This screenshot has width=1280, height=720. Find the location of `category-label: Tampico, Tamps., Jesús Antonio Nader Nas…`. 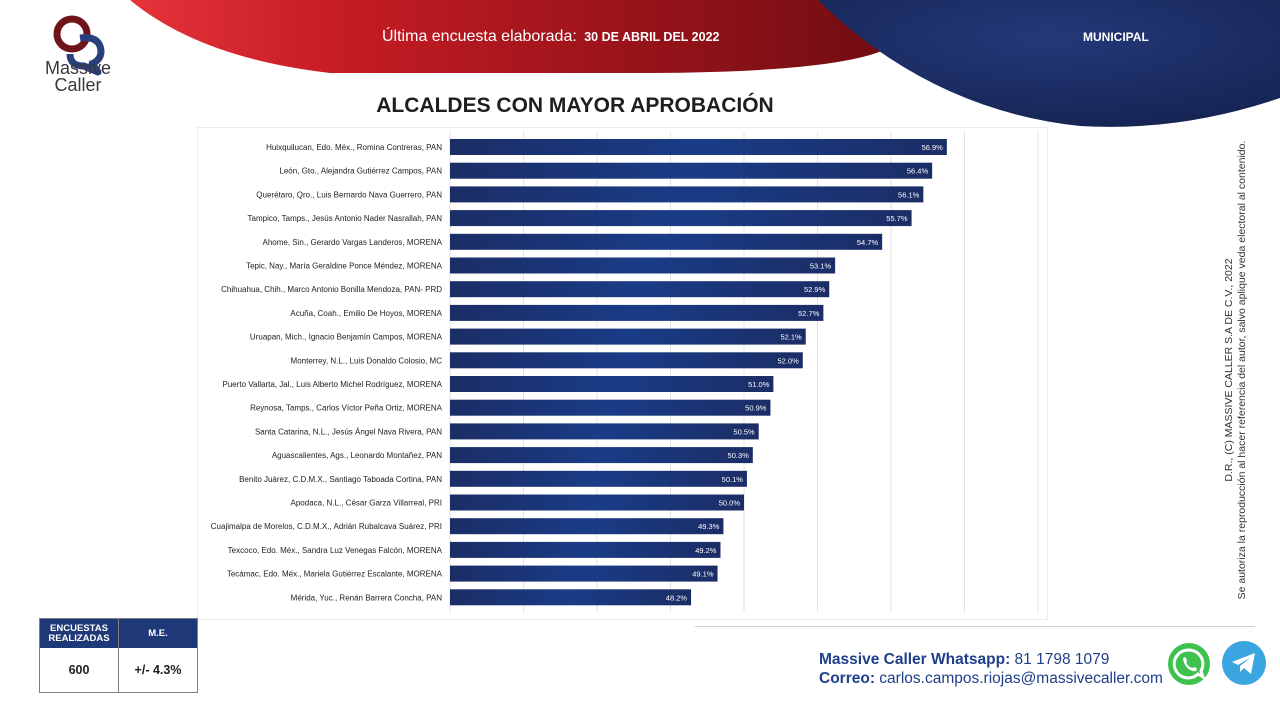

category-label: Tampico, Tamps., Jesús Antonio Nader Nas… is located at coordinates (345, 218).